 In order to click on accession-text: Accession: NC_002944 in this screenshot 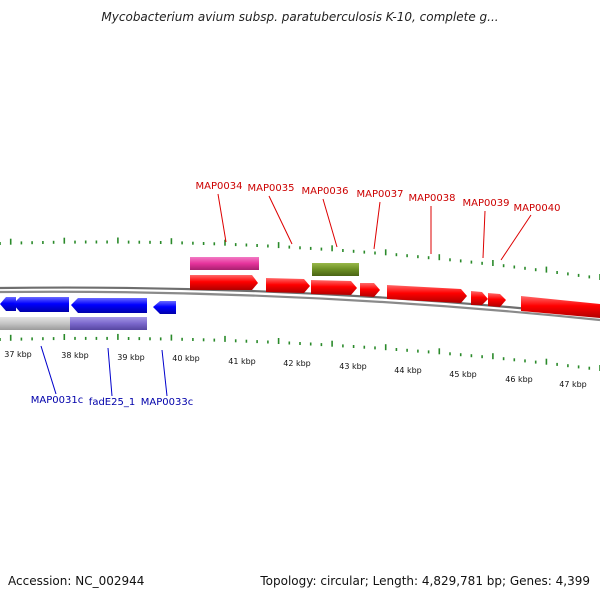, I will do `click(76, 581)`.